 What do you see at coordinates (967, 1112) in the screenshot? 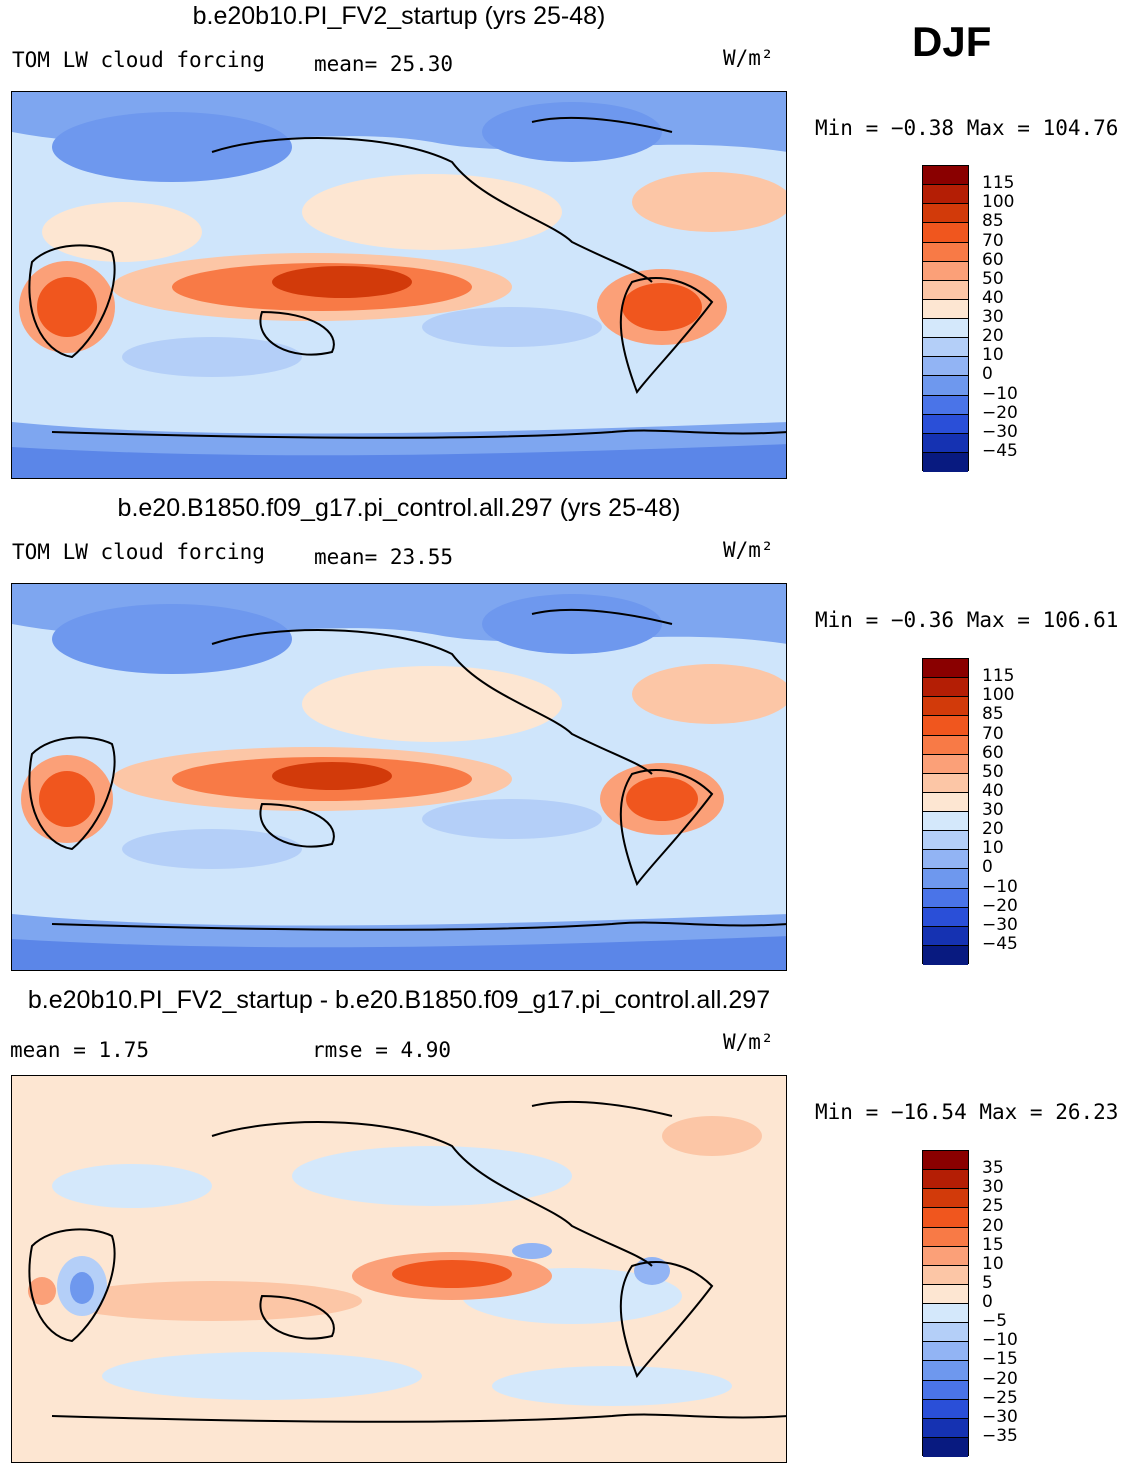
I see `min-max-label: Min = −16.54 Max = 26.23` at bounding box center [967, 1112].